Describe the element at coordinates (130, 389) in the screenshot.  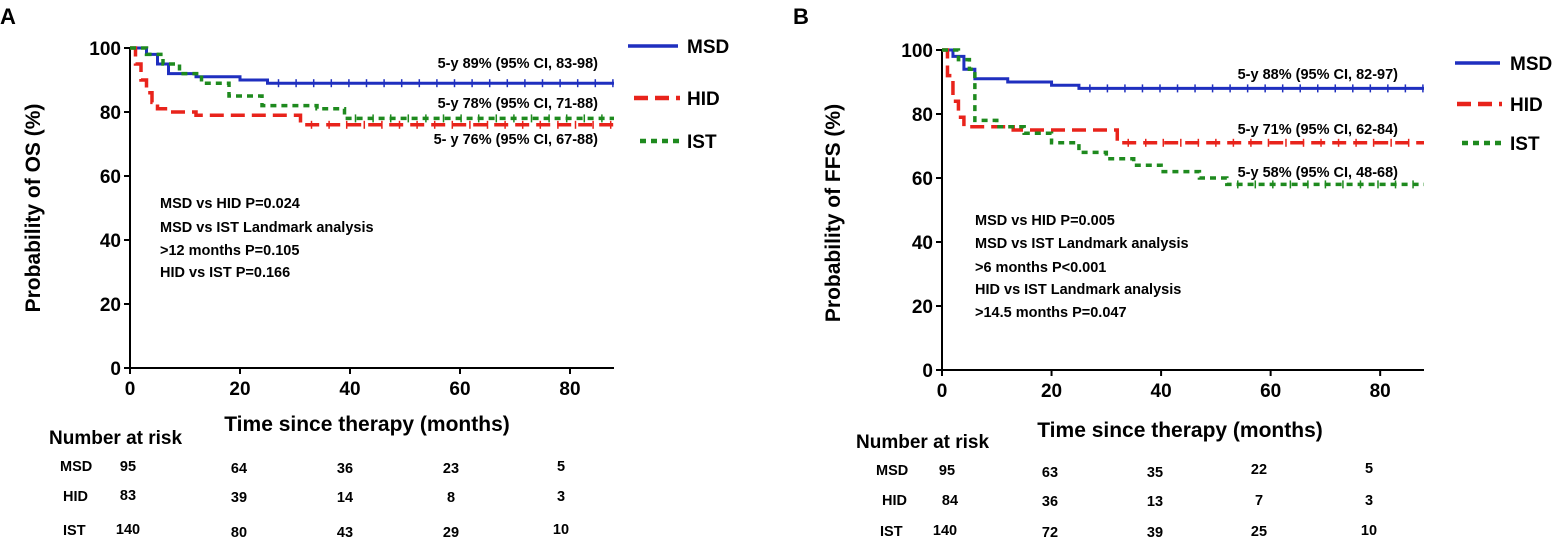
I see `panel-a-x-tick-label-0: 0` at that location.